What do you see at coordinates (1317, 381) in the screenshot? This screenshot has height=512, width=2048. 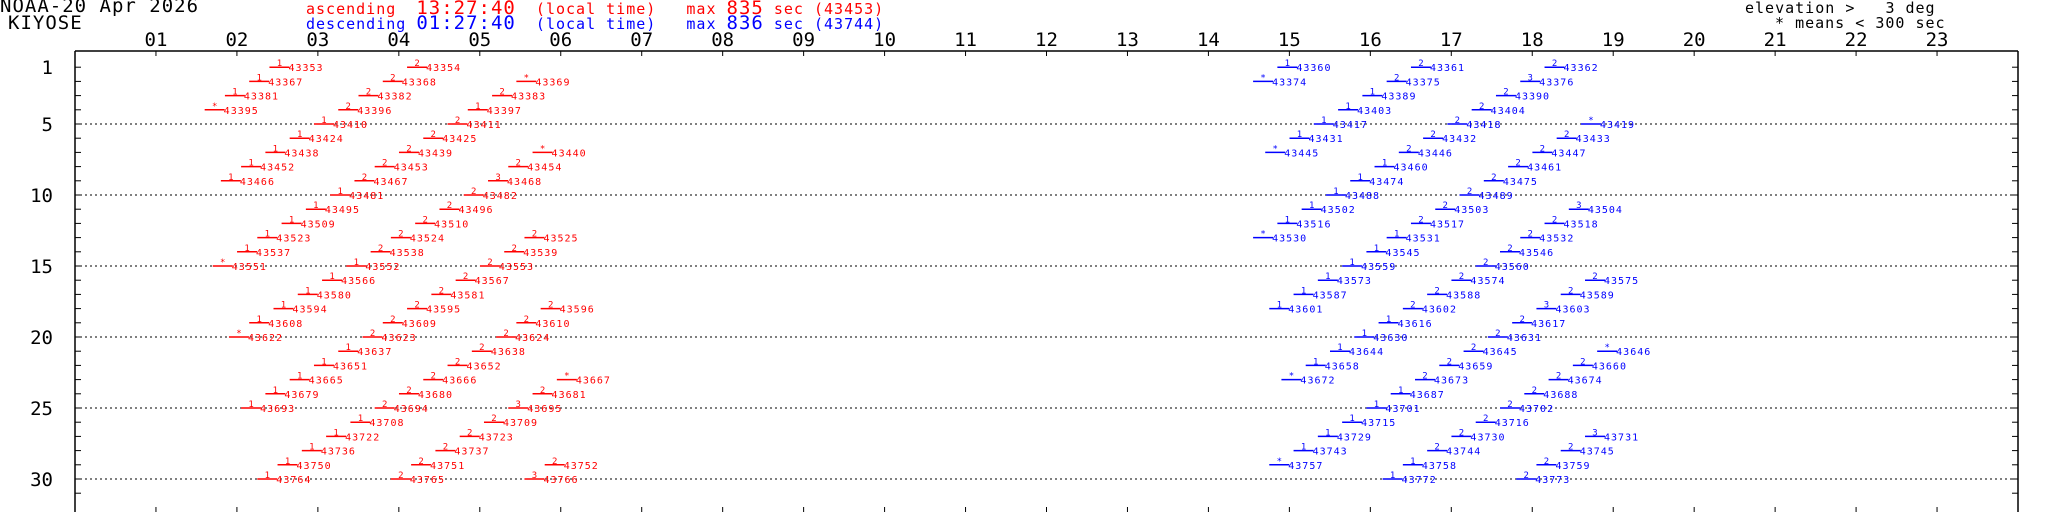 I see `pass-orbit-label: 43672` at bounding box center [1317, 381].